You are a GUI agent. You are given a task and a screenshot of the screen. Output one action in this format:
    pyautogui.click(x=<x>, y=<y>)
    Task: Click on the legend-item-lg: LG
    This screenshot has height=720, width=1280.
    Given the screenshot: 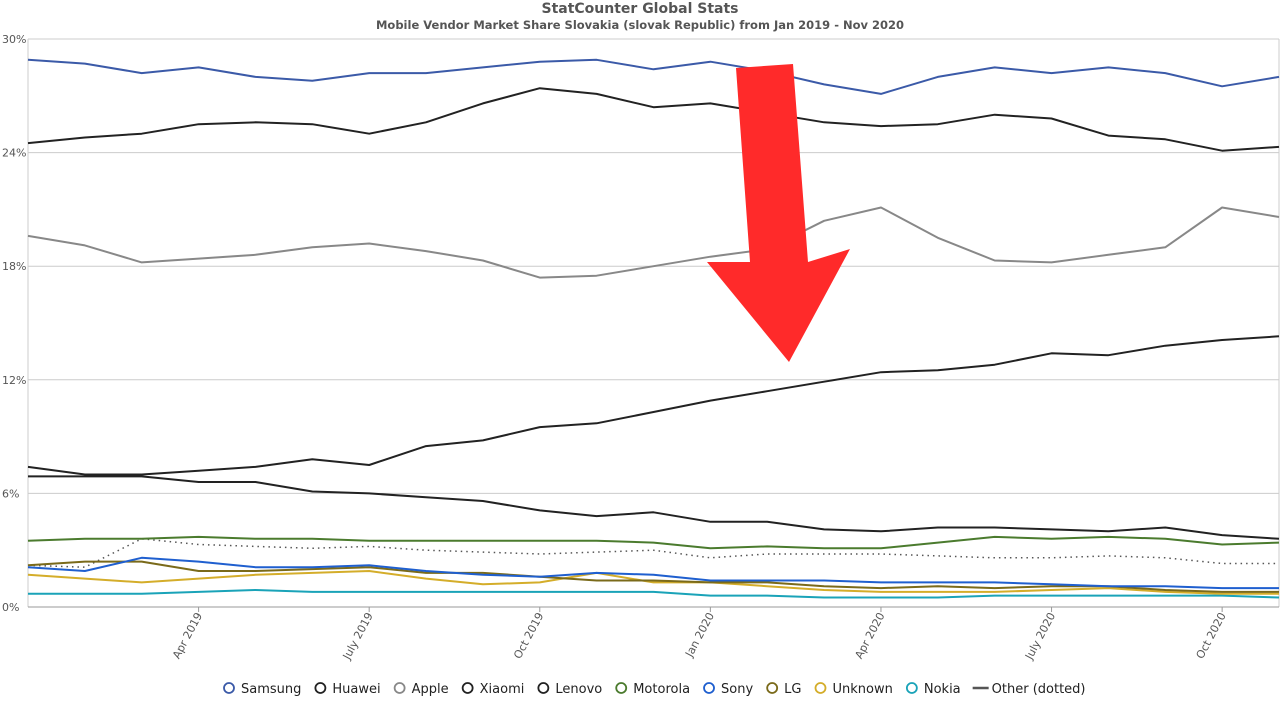 What is the action you would take?
    pyautogui.click(x=784, y=689)
    